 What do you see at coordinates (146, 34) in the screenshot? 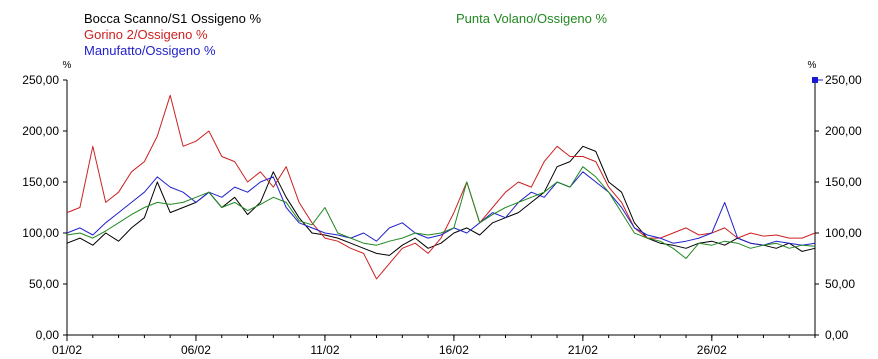
I see `legend-entry-2: Gorino 2/Ossigeno %` at bounding box center [146, 34].